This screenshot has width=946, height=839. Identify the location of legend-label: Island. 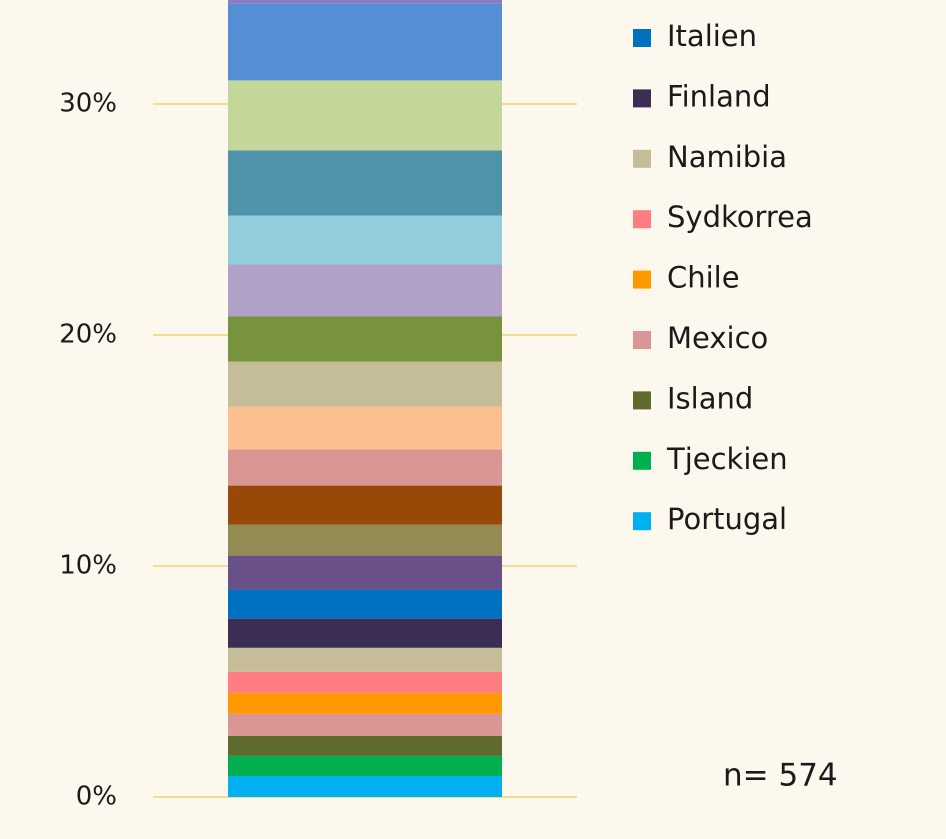
(710, 398).